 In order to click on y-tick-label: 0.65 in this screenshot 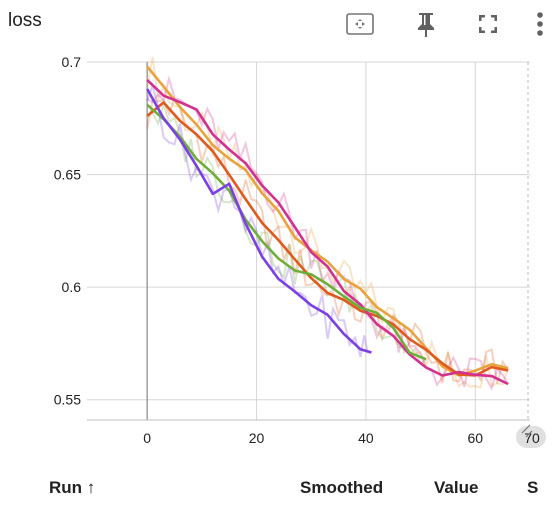, I will do `click(67, 175)`.